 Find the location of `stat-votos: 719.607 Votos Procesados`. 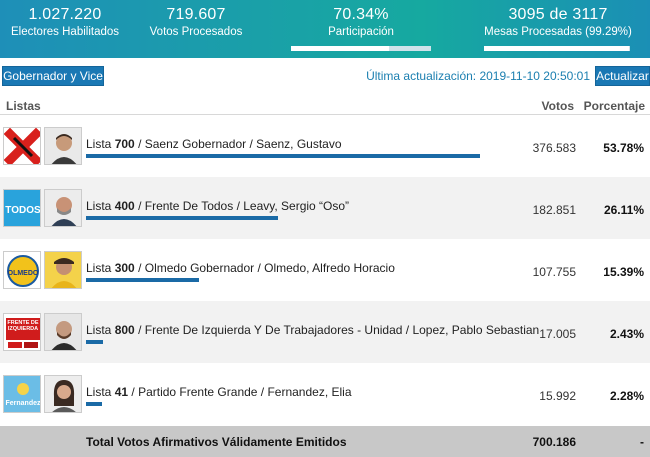

stat-votos: 719.607 Votos Procesados is located at coordinates (196, 22).